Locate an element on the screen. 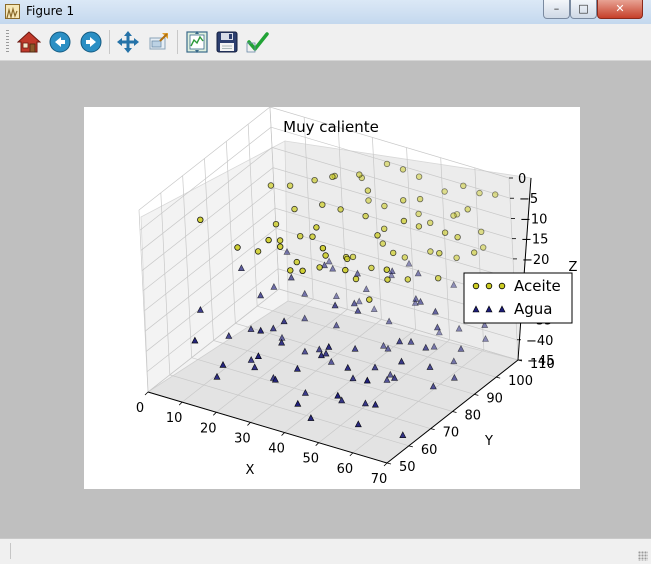  x-tick-label: 20 is located at coordinates (208, 428).